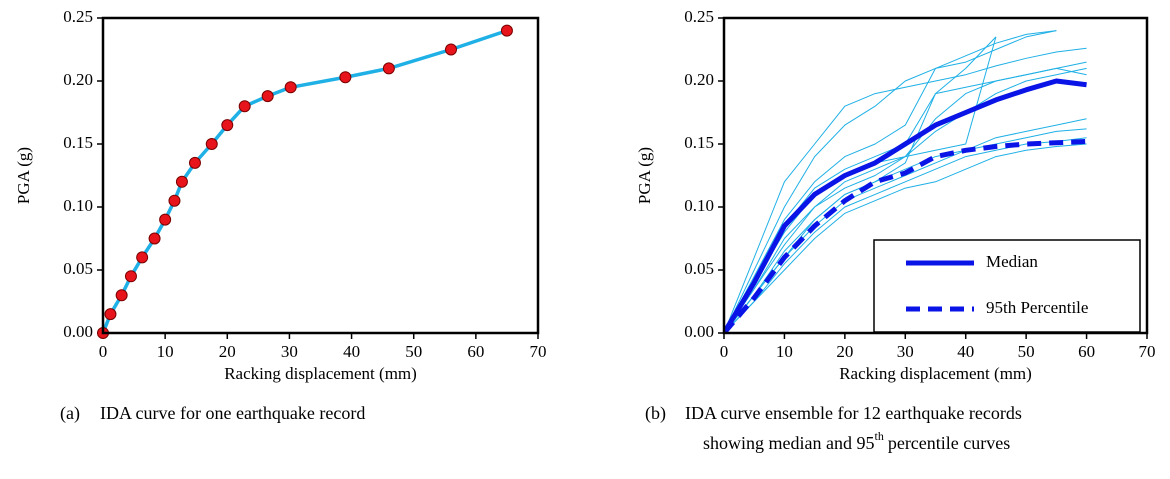  I want to click on caption-sup: th, so click(878, 436).